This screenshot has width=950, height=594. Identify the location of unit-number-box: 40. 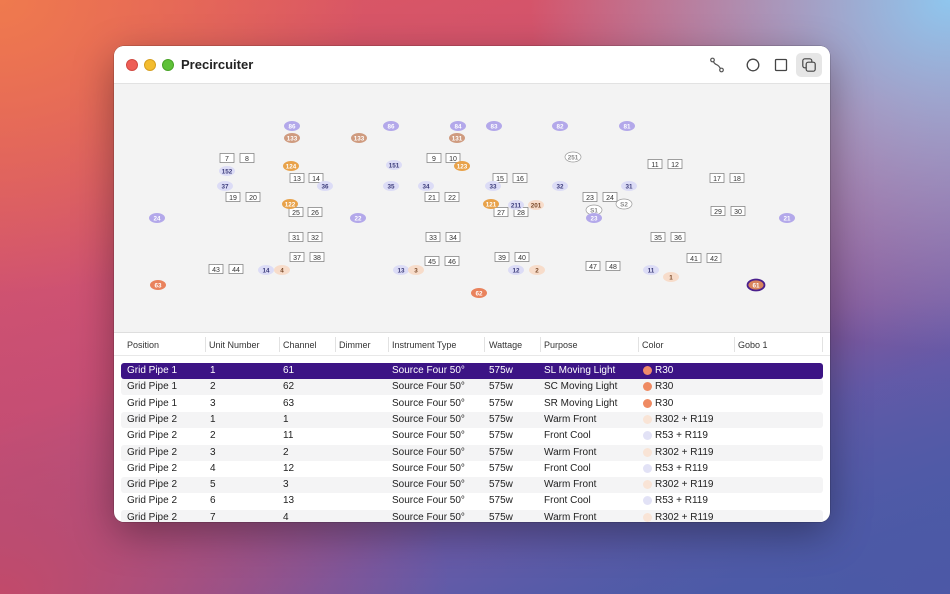
(522, 257).